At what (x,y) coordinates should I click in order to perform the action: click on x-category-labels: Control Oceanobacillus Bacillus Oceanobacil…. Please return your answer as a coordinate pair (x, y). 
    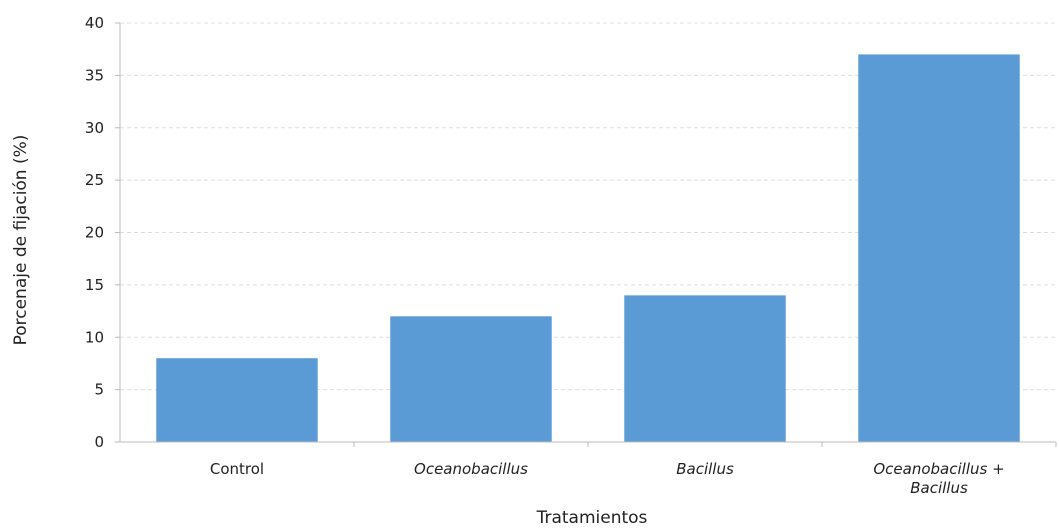
    Looking at the image, I should click on (607, 478).